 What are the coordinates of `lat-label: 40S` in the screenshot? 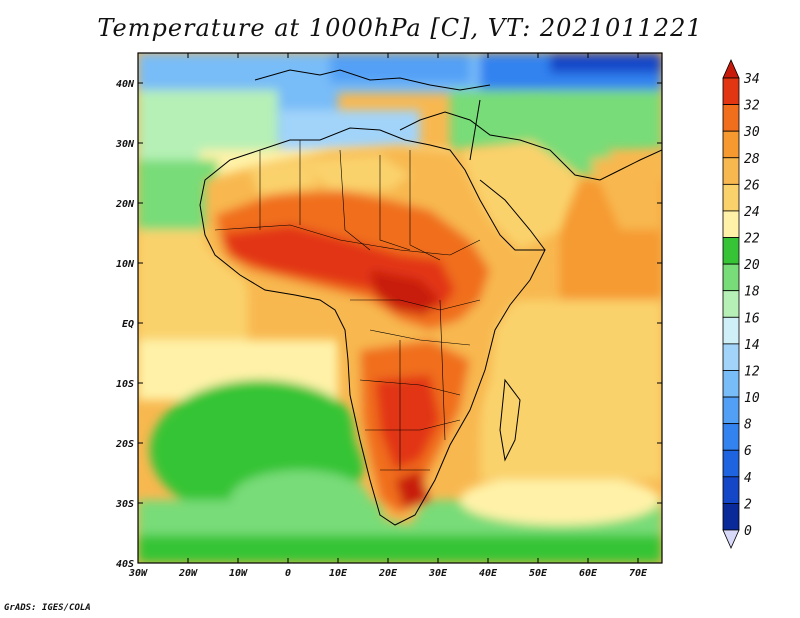 It's located at (125, 564).